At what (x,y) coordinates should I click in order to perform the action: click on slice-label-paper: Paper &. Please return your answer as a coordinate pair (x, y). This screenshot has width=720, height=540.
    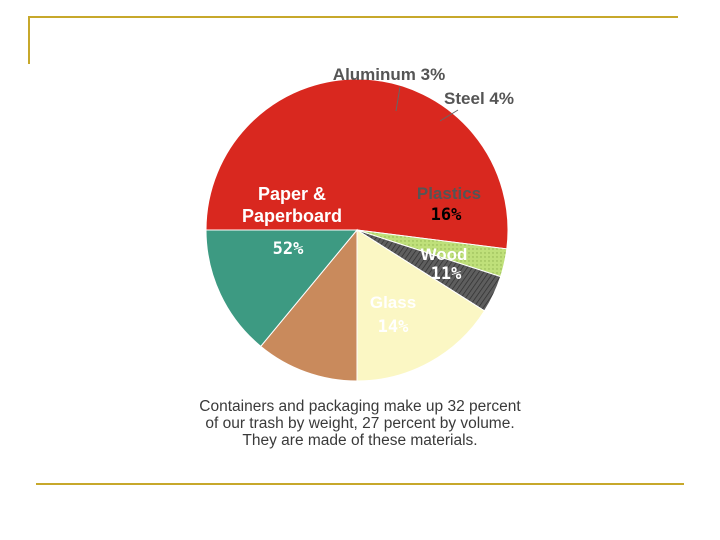
    Looking at the image, I should click on (292, 194).